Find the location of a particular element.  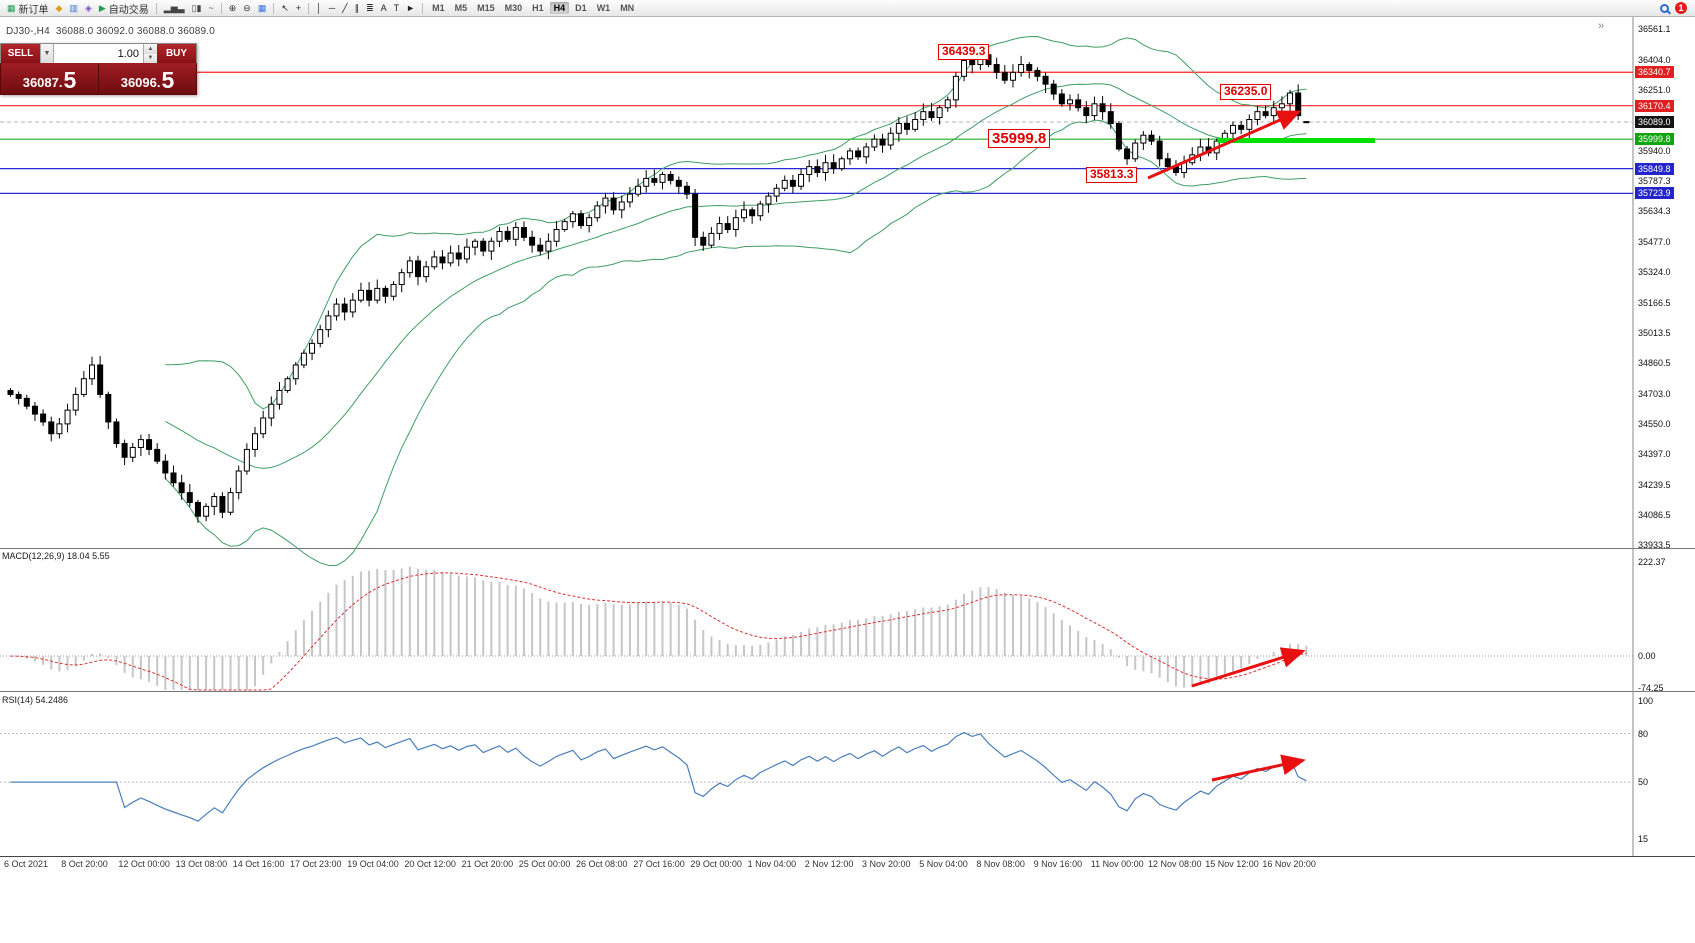

toolbar-charts-button: ◆ is located at coordinates (59, 8).